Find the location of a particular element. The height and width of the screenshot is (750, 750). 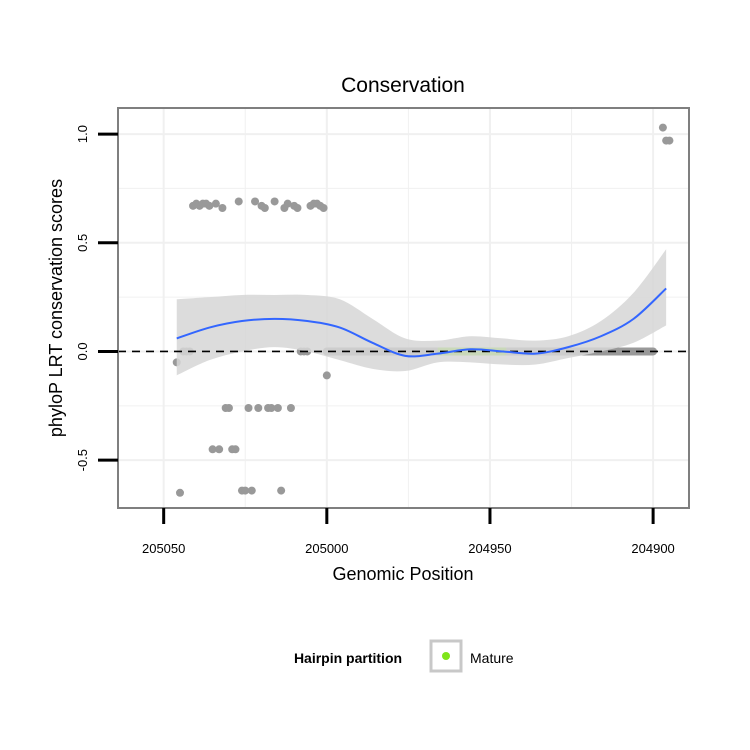

legend-label-mature: Mature is located at coordinates (492, 658).